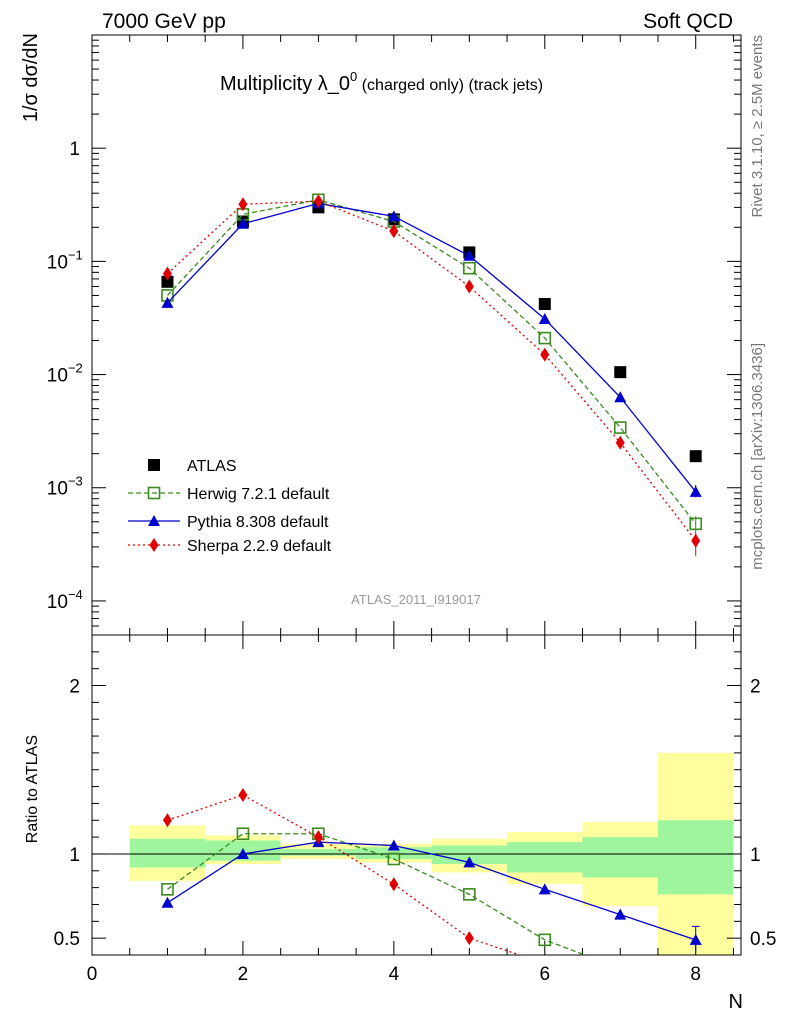  What do you see at coordinates (164, 21) in the screenshot?
I see `header-energy-label: 7000 GeV pp` at bounding box center [164, 21].